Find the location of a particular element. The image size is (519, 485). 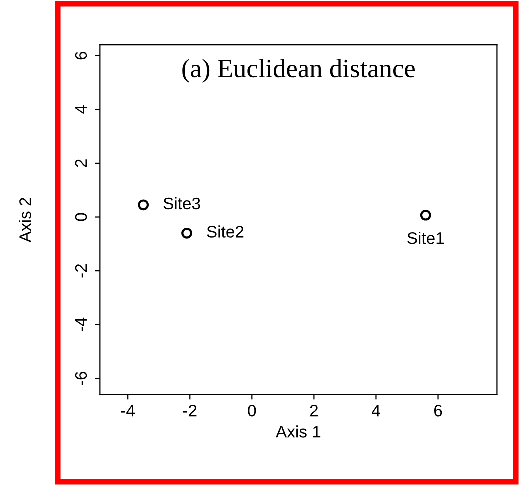

x-tick-label: 0 is located at coordinates (252, 410).